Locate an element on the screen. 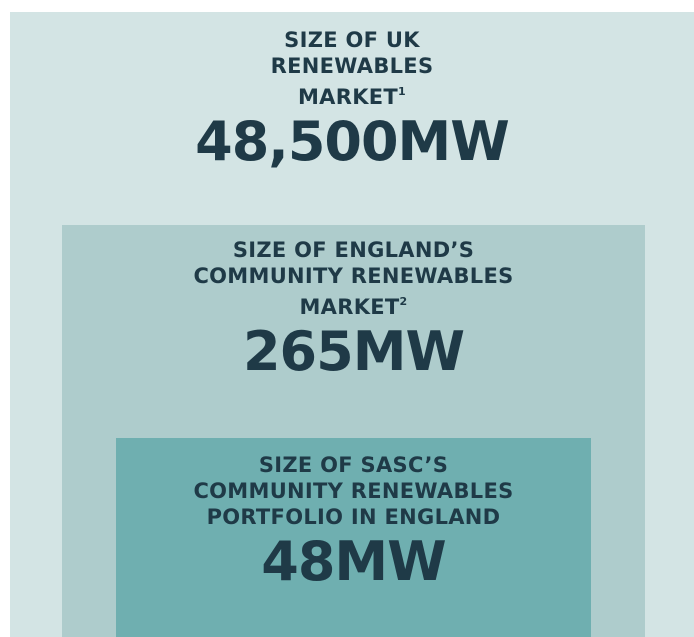  title-line: PORTFOLIO IN ENGLAND is located at coordinates (353, 517).